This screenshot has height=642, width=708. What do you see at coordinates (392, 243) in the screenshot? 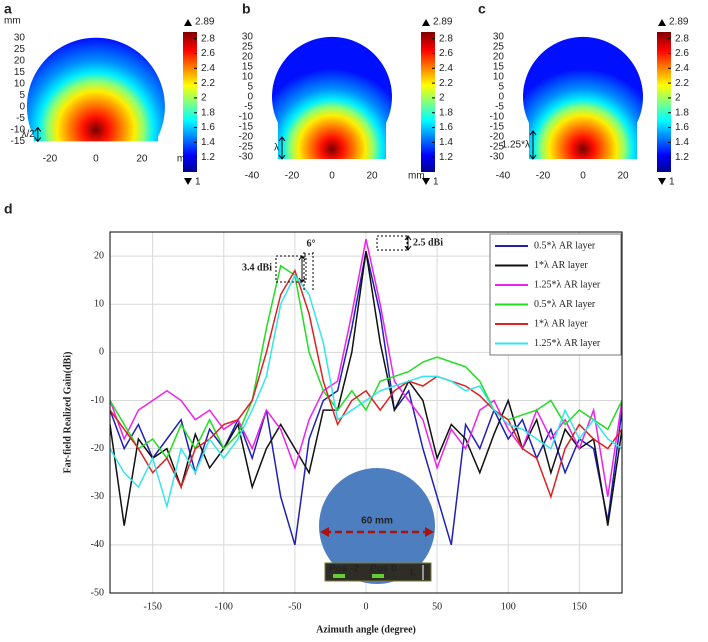
I see `annotation-box` at bounding box center [392, 243].